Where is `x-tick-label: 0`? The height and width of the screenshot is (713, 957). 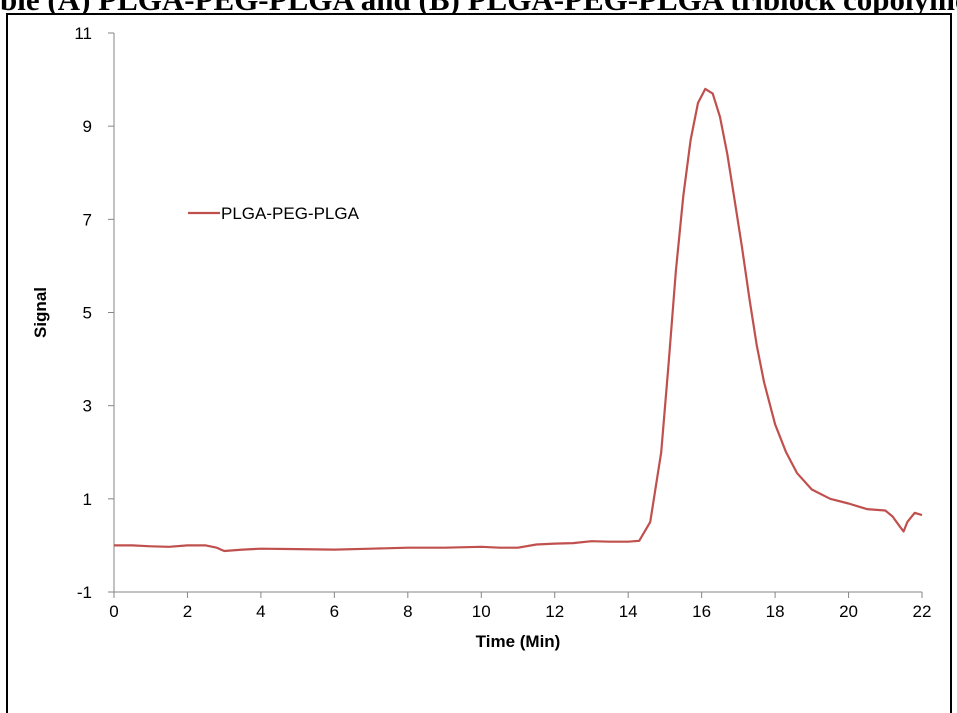 x-tick-label: 0 is located at coordinates (113, 611).